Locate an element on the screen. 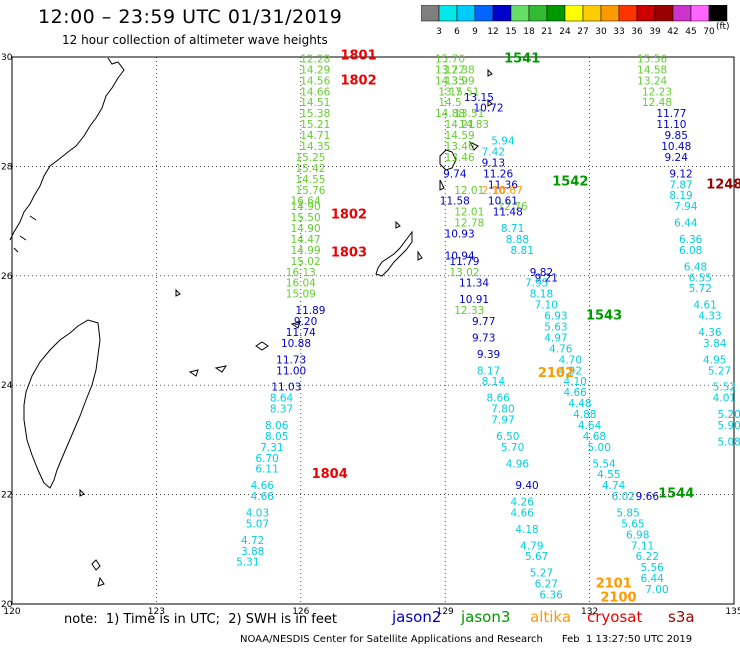 This screenshot has height=650, width=740. swh-value-jason3: 14.66 is located at coordinates (315, 92).